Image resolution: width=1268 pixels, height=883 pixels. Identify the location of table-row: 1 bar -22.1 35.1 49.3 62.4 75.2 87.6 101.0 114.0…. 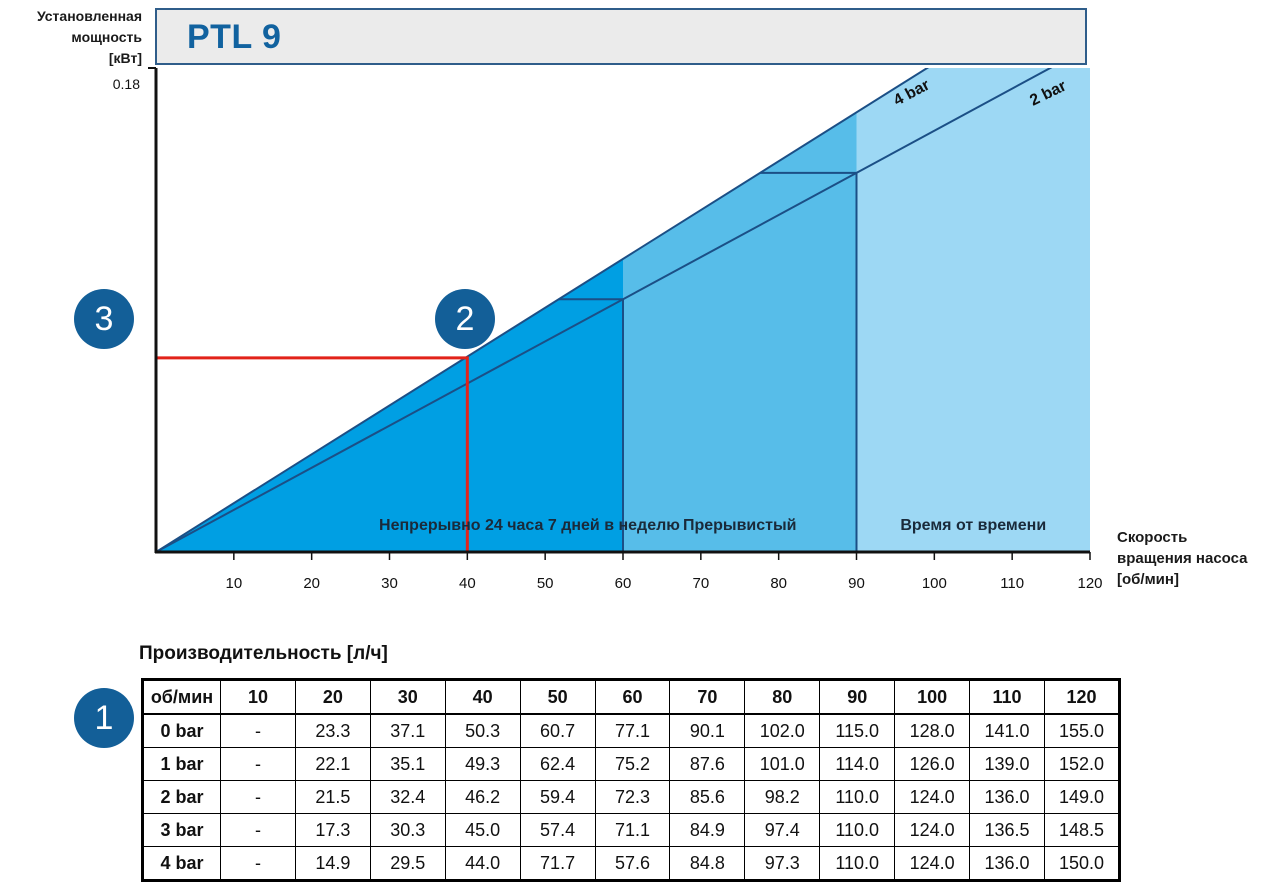
(631, 764).